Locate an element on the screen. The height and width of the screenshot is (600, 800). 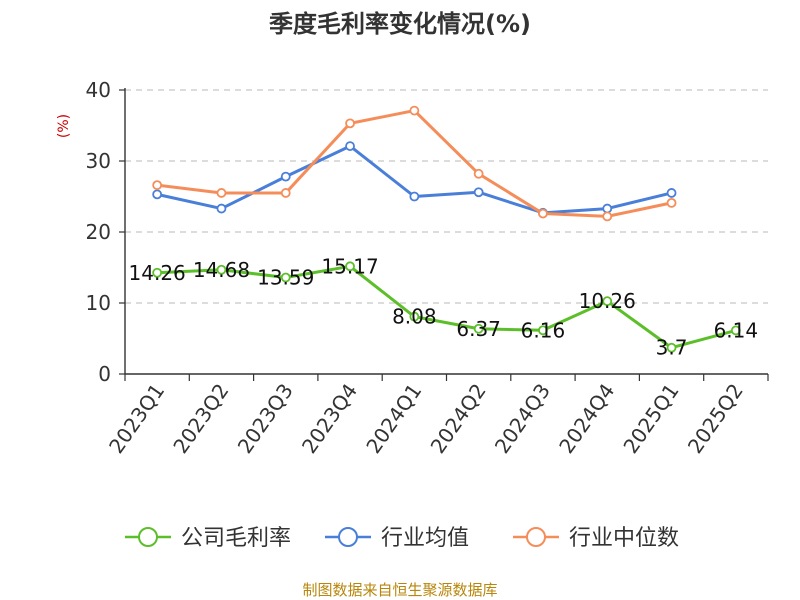
data-label: 14.68 is located at coordinates (221, 270).